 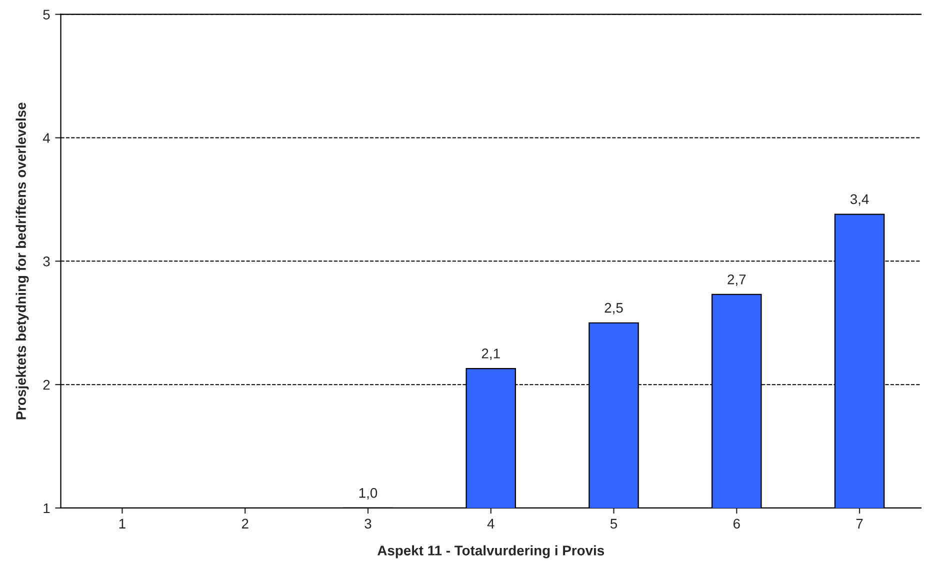 I want to click on data-label: 3,4, so click(x=859, y=200).